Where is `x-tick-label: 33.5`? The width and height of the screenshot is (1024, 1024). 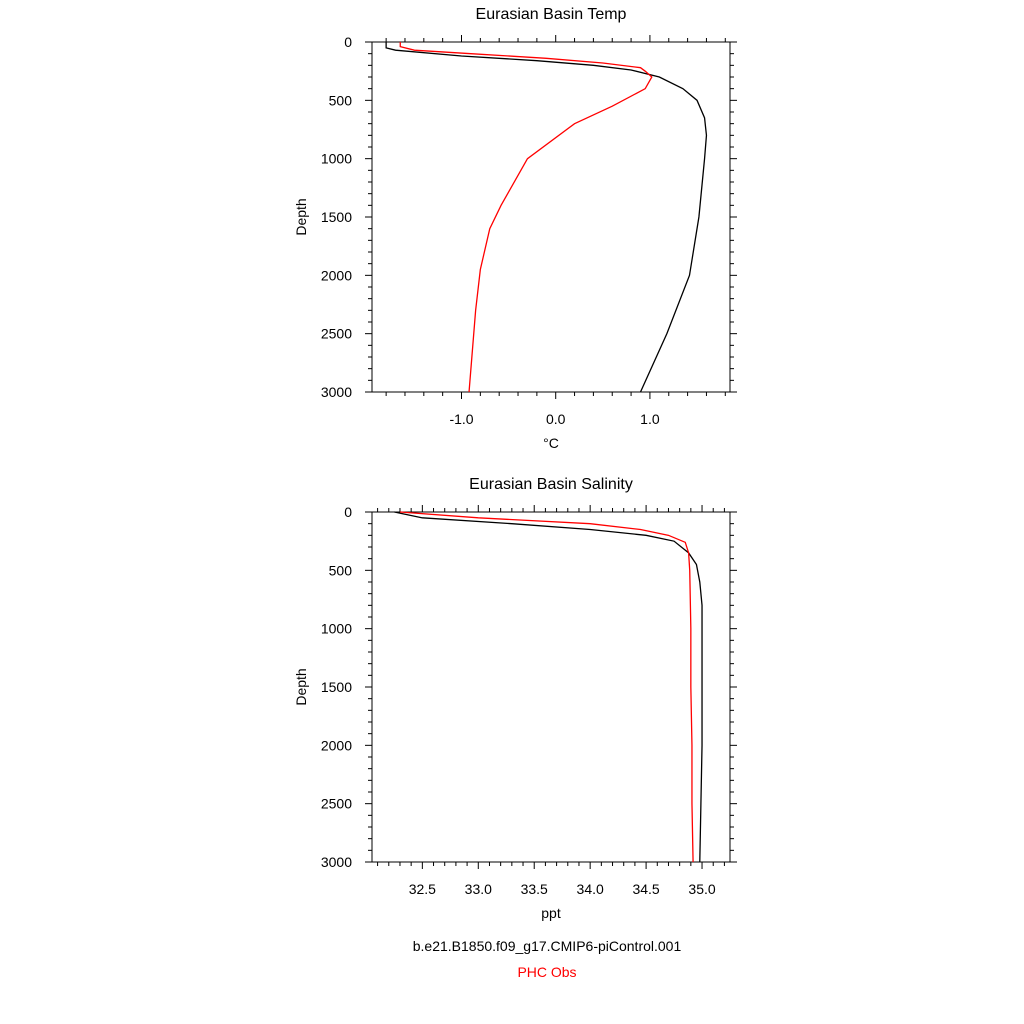 x-tick-label: 33.5 is located at coordinates (534, 889).